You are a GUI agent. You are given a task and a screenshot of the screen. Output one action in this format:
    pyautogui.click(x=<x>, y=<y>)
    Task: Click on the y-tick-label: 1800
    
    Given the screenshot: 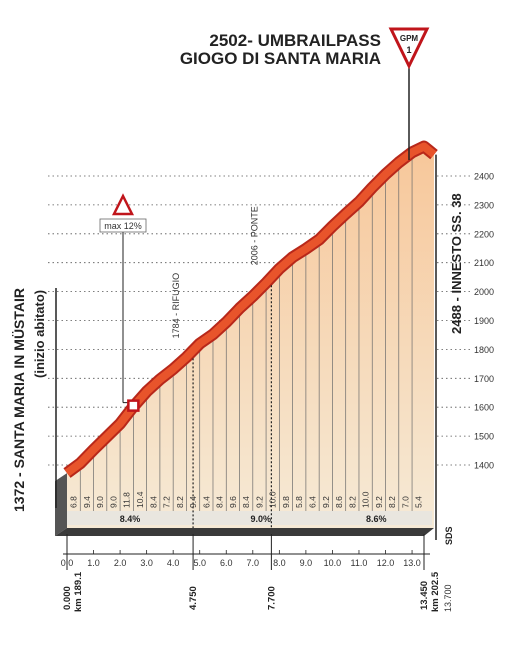 What is the action you would take?
    pyautogui.click(x=484, y=350)
    